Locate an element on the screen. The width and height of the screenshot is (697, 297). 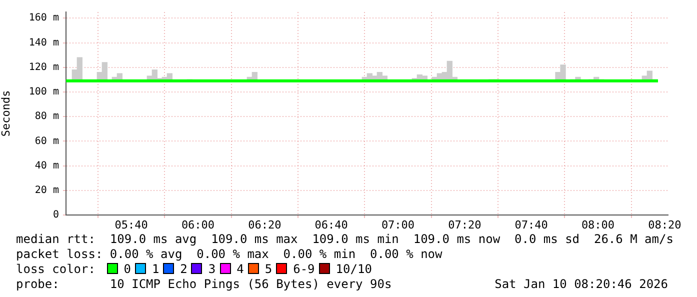
x-tick-label: 07:20 is located at coordinates (465, 225).